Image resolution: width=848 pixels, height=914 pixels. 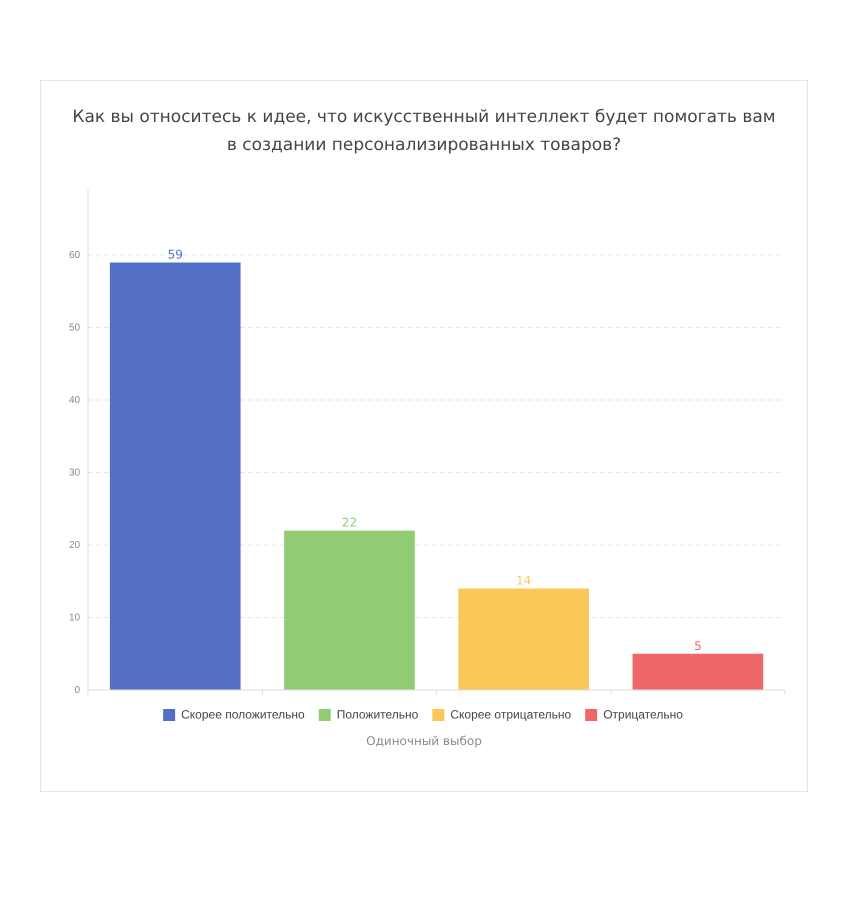 I want to click on legend-label: Скорее положительно, so click(x=243, y=714).